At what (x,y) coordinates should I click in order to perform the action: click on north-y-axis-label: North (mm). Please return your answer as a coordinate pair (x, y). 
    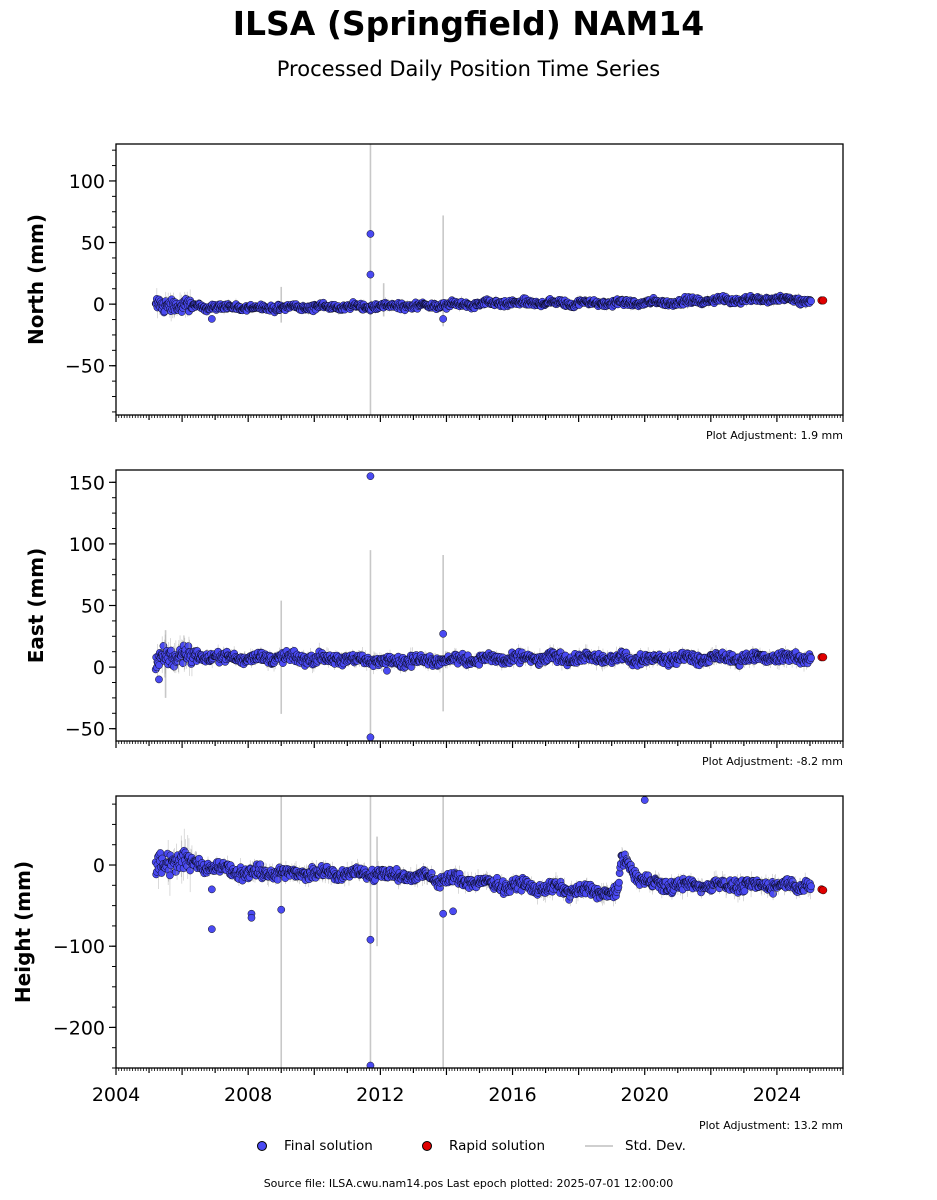
    Looking at the image, I should click on (36, 279).